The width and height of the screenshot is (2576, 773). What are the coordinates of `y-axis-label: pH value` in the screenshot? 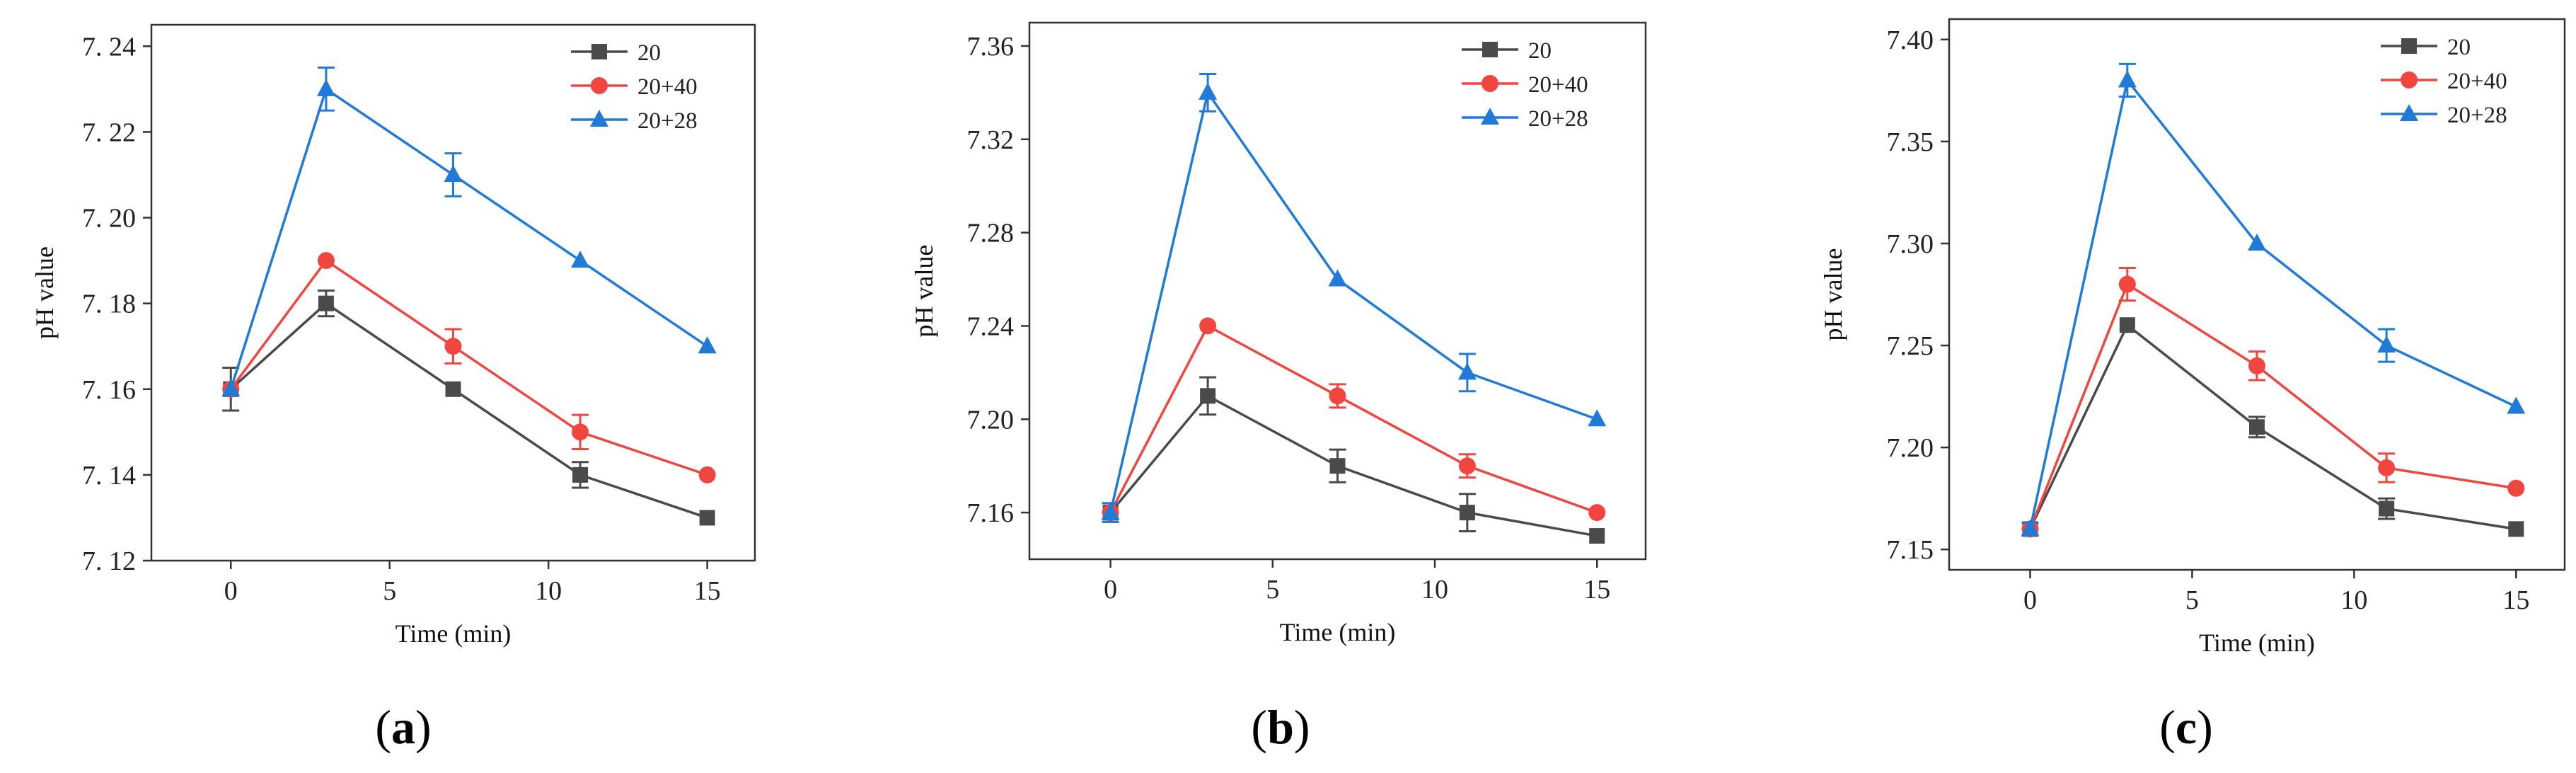 It's located at (924, 291).